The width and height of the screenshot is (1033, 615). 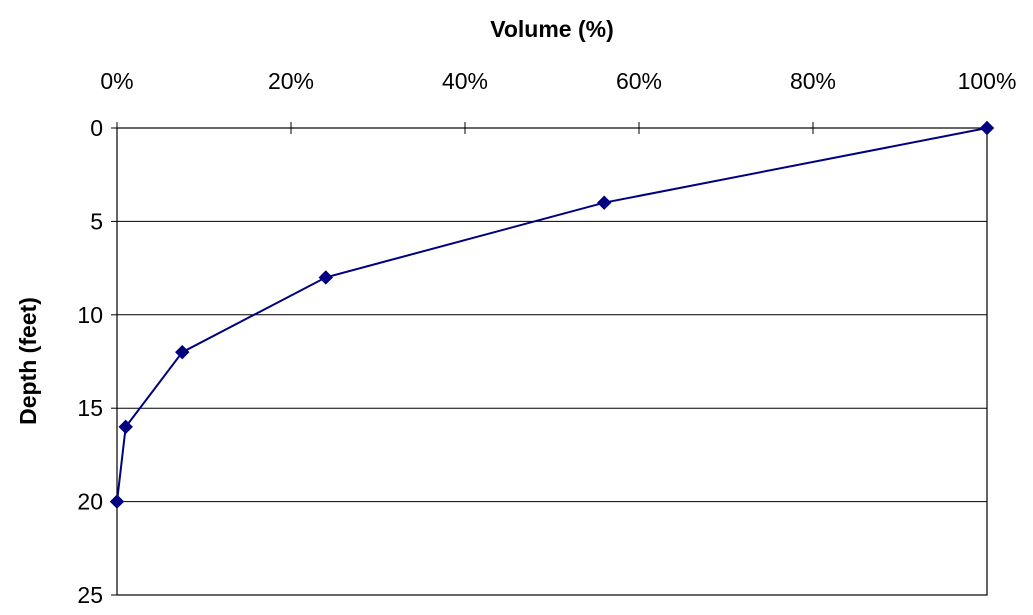 What do you see at coordinates (558, 81) in the screenshot?
I see `x-axis-tick-labels: 0% 20% 40% 60% 80% 100%` at bounding box center [558, 81].